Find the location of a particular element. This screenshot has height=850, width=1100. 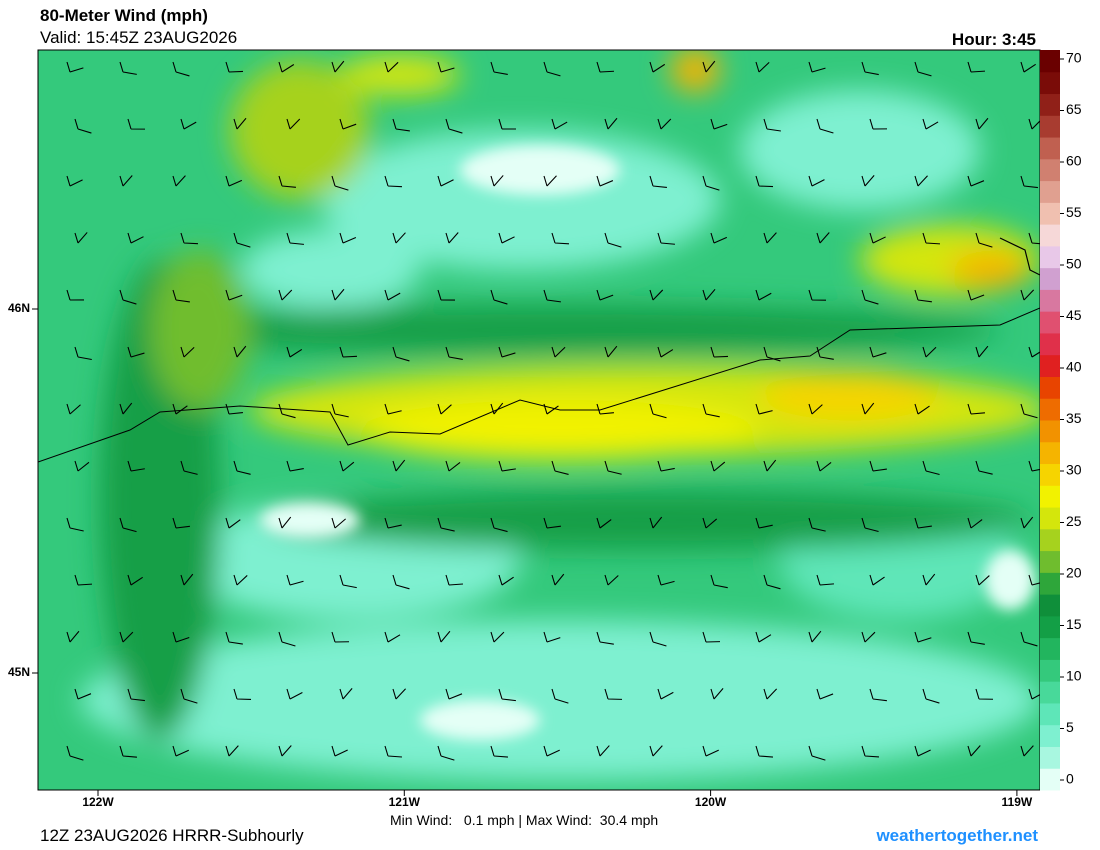

colorbar-label: 60 is located at coordinates (1074, 161).